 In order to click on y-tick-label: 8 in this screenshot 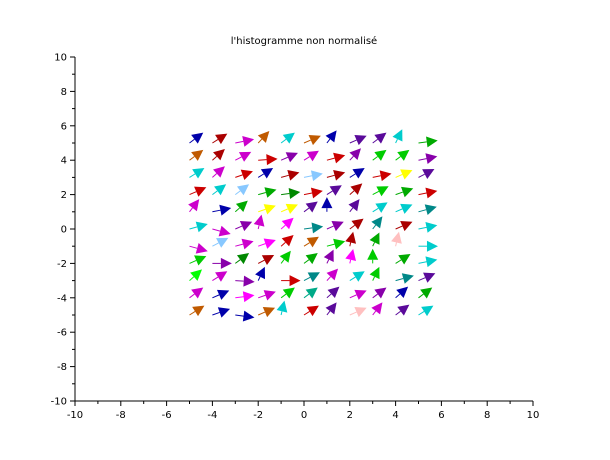, I will do `click(64, 92)`.